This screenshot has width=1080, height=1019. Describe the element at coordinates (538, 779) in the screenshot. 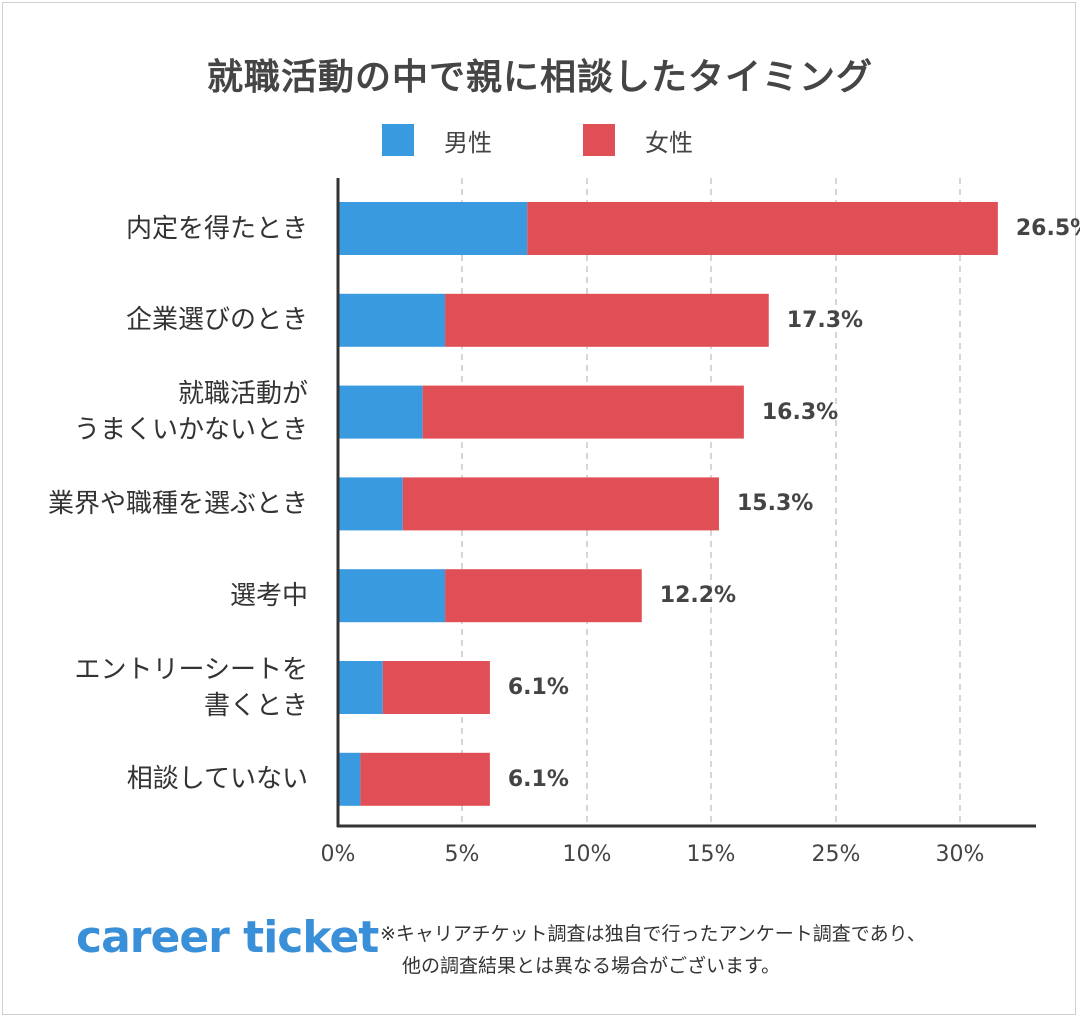

I see `value-label-7: 6.1%` at that location.